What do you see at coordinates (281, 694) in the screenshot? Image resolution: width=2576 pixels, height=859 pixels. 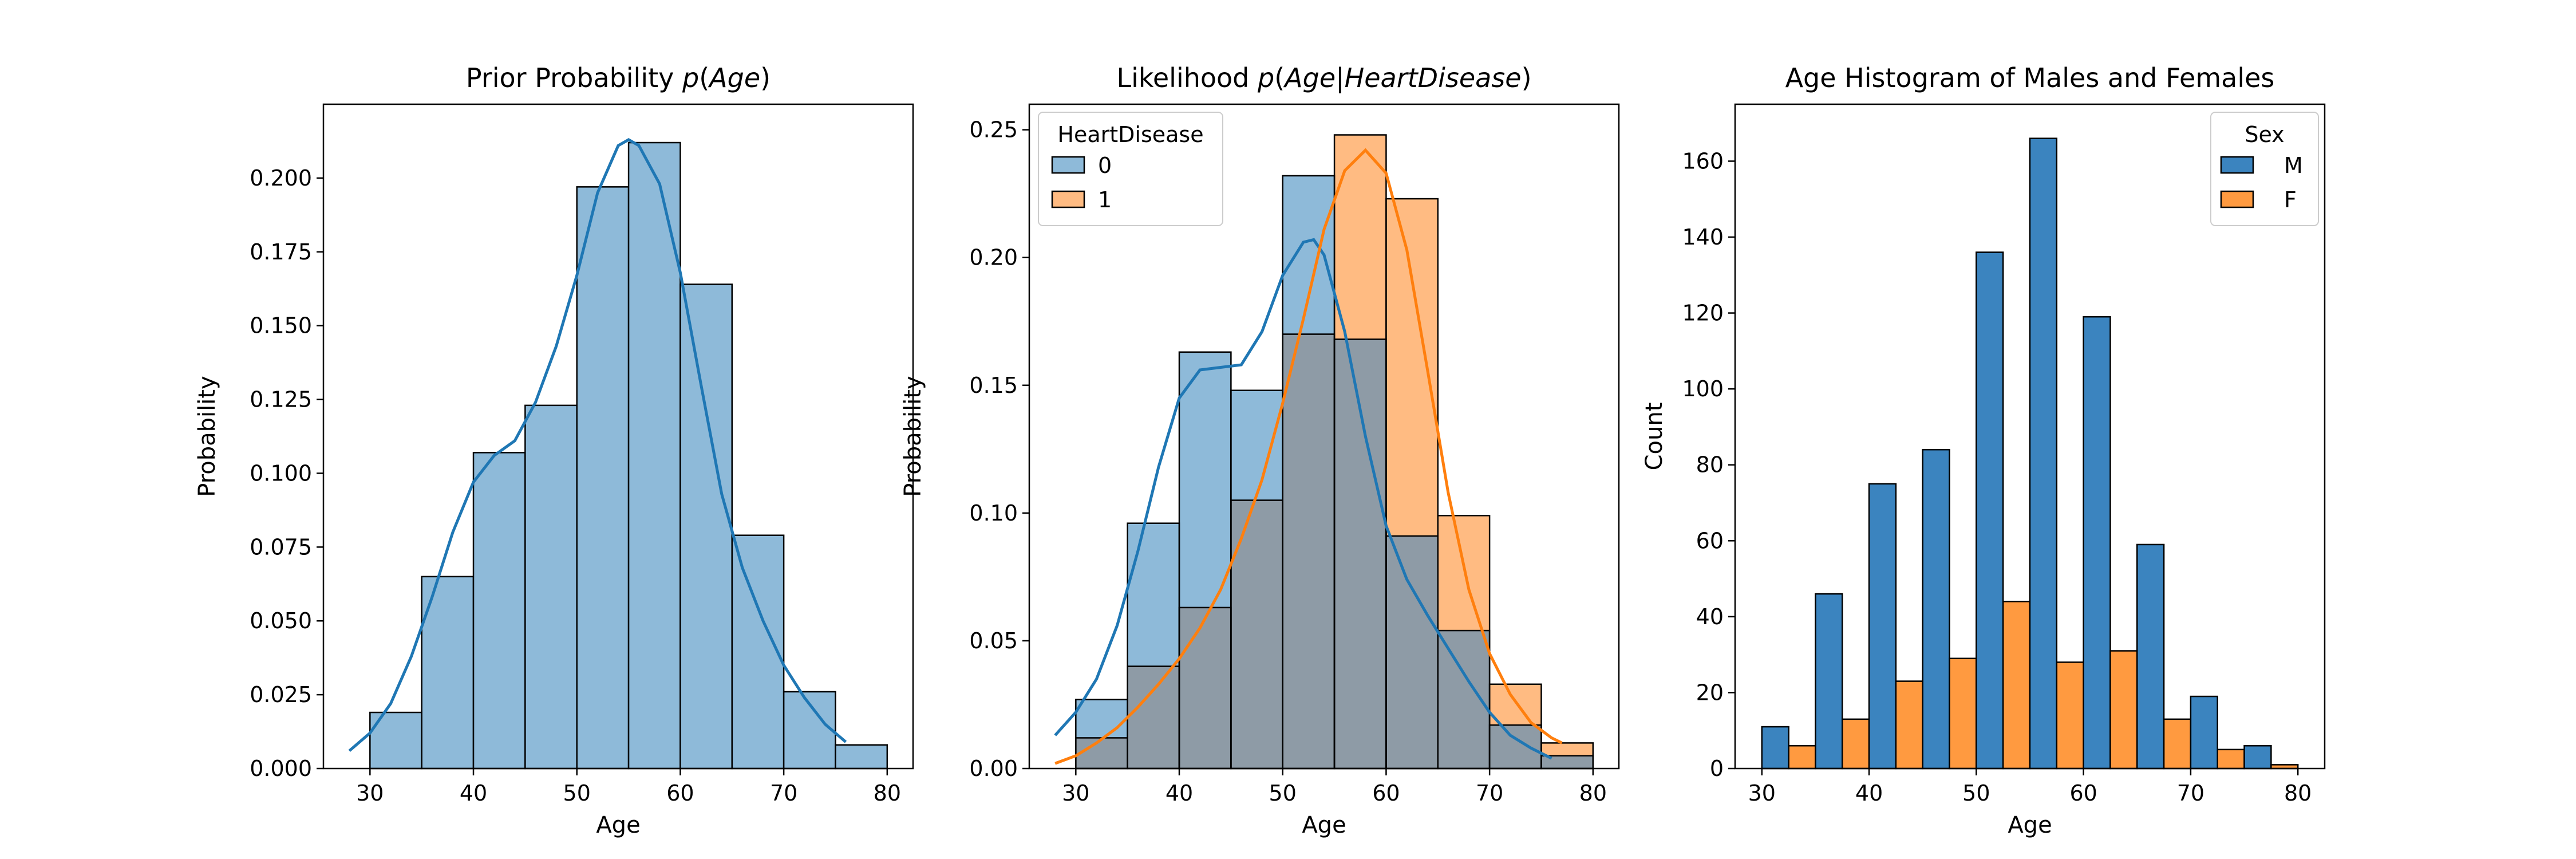 I see `y-tick-label: 0.025` at bounding box center [281, 694].